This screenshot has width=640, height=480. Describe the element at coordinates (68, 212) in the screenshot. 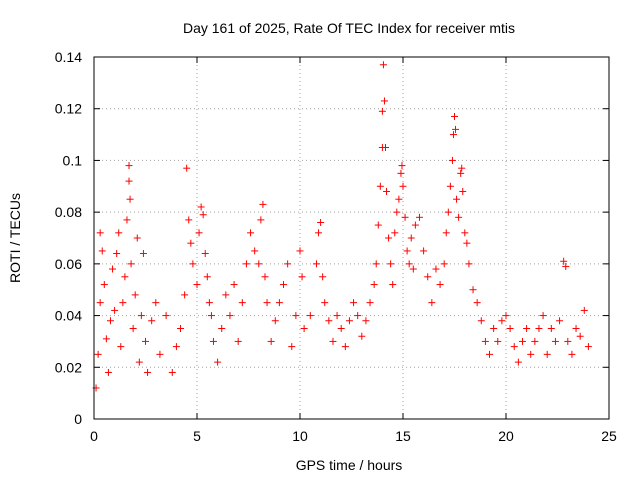

I see `y-tick-label: 0.08` at that location.